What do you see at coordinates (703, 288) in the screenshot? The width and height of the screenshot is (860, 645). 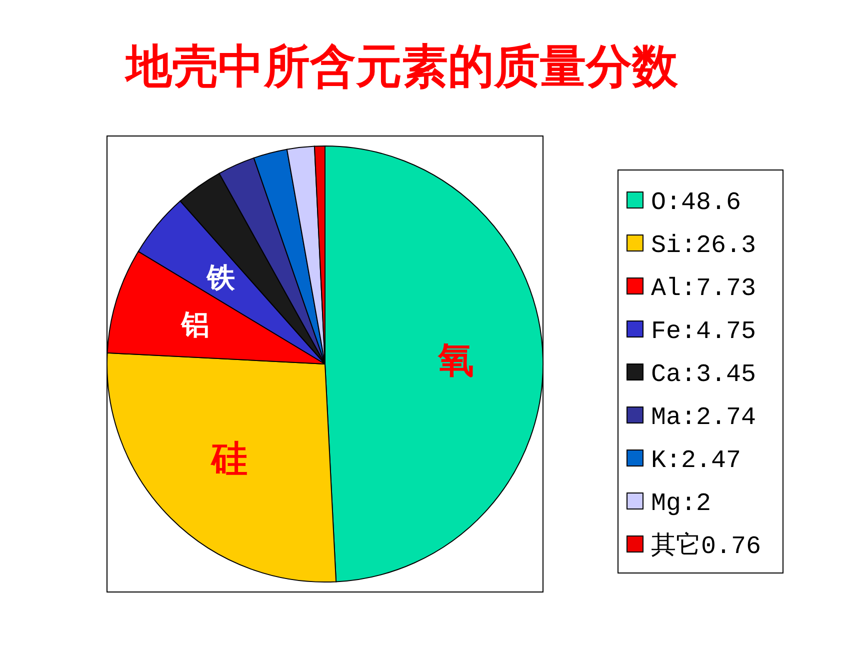 I see `legend-label: Al:7.73` at bounding box center [703, 288].